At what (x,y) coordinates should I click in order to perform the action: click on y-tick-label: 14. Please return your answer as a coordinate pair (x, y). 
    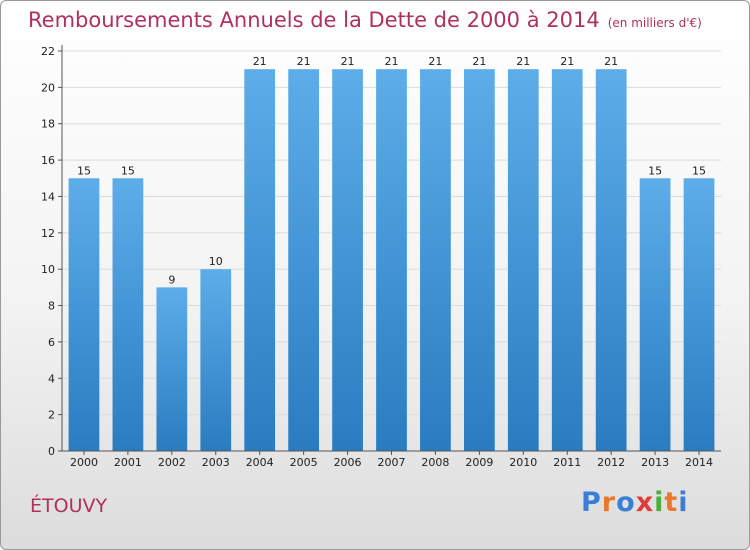
    Looking at the image, I should click on (48, 196).